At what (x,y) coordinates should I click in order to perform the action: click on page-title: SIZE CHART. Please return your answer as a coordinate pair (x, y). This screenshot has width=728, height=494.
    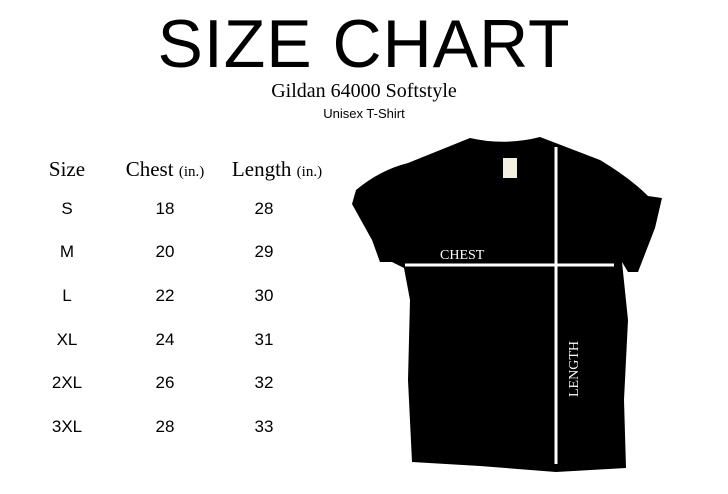
    Looking at the image, I should click on (364, 44).